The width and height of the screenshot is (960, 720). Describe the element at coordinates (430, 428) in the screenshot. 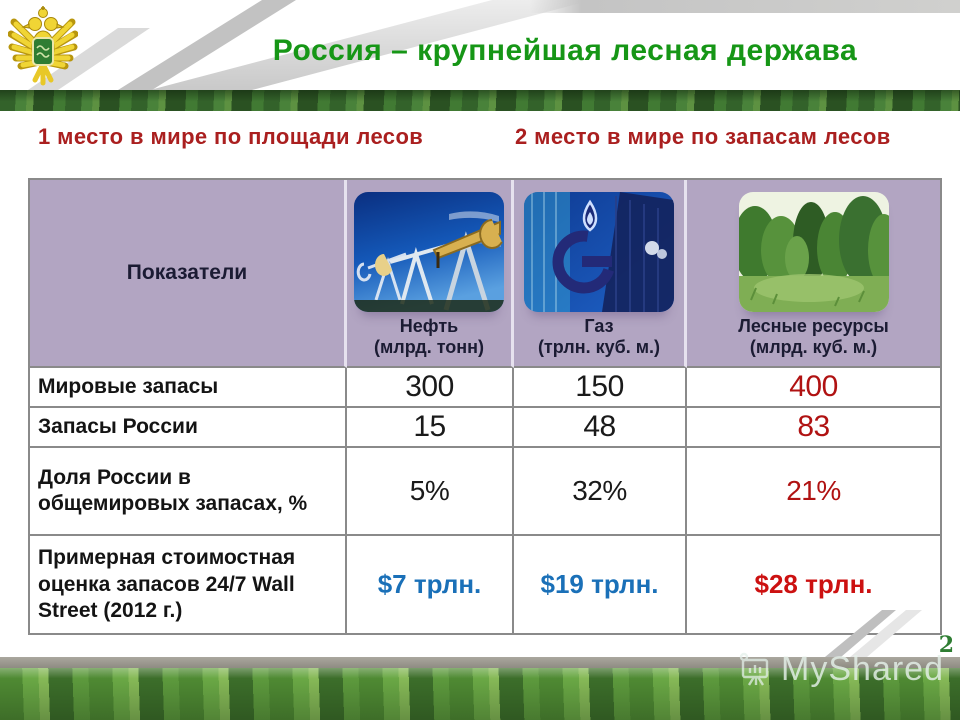

I see `cell-oil-russia: 15` at that location.